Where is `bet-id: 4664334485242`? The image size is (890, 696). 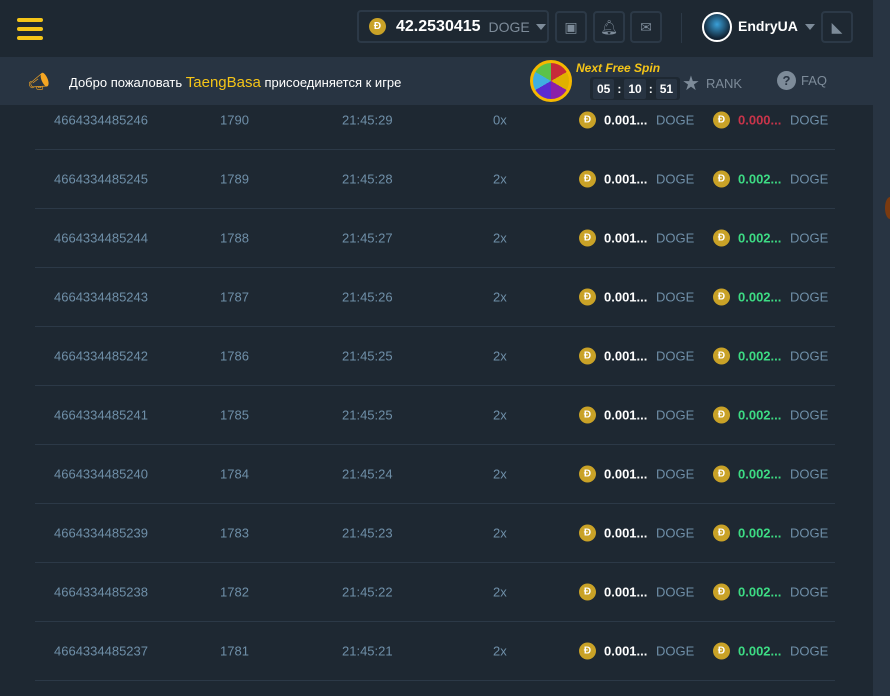 bet-id: 4664334485242 is located at coordinates (101, 356).